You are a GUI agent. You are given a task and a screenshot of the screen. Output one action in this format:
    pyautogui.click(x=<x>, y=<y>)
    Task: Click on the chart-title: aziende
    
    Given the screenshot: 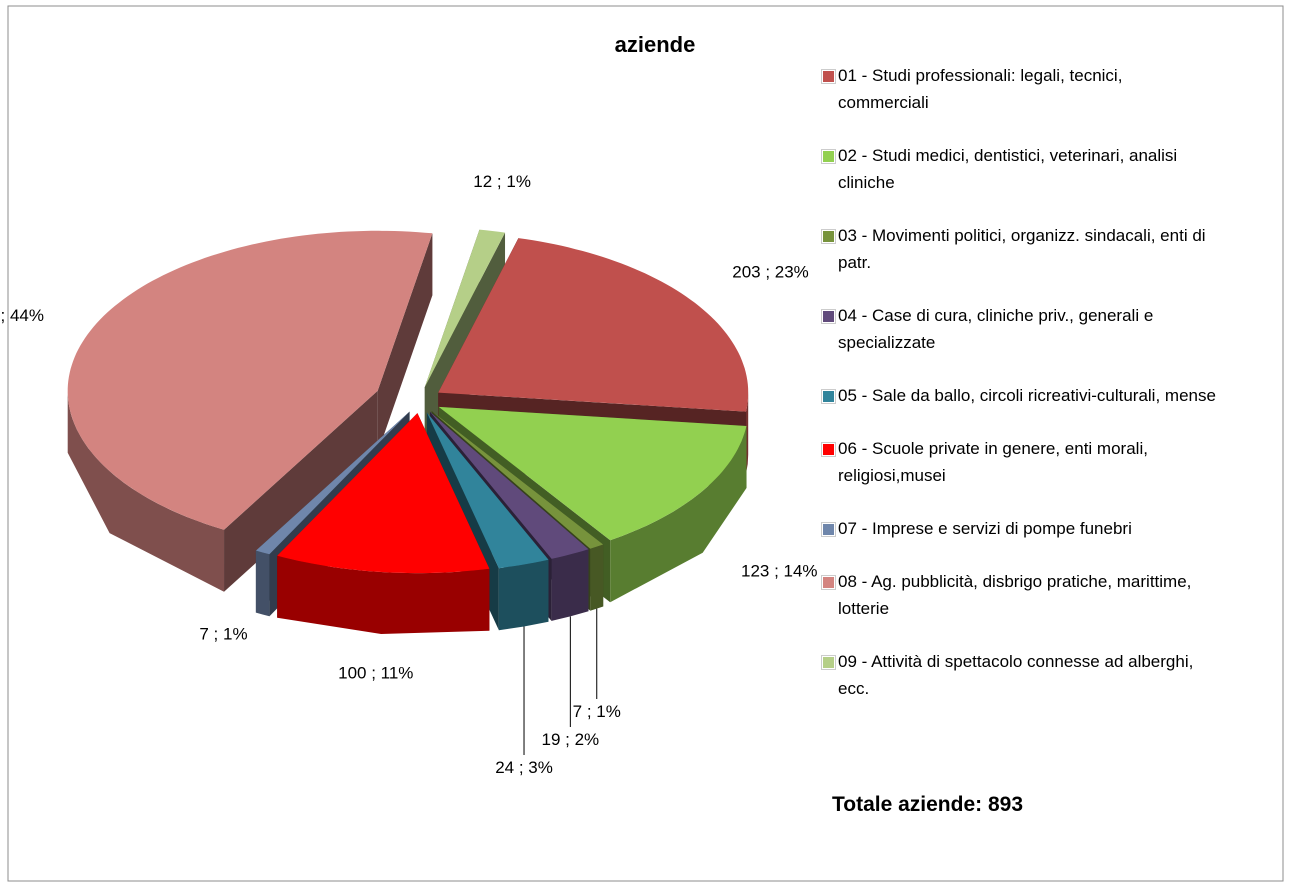 What is the action you would take?
    pyautogui.click(x=655, y=44)
    